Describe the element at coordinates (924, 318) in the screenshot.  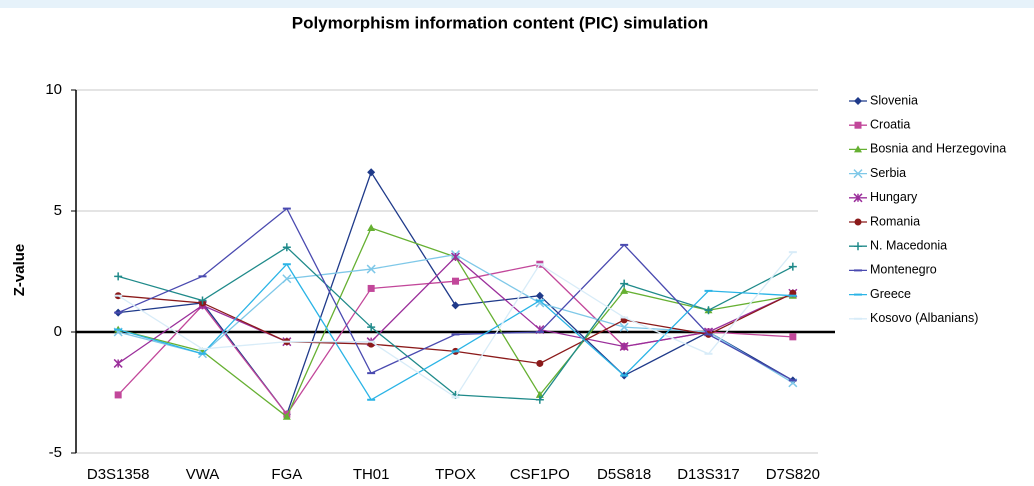
I see `legend-label: Kosovo (Albanians)` at that location.